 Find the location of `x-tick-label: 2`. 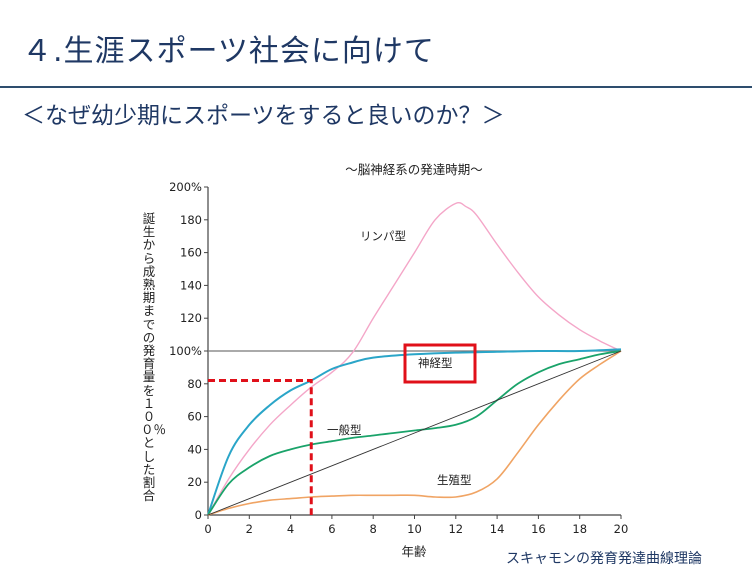

x-tick-label: 2 is located at coordinates (249, 529).